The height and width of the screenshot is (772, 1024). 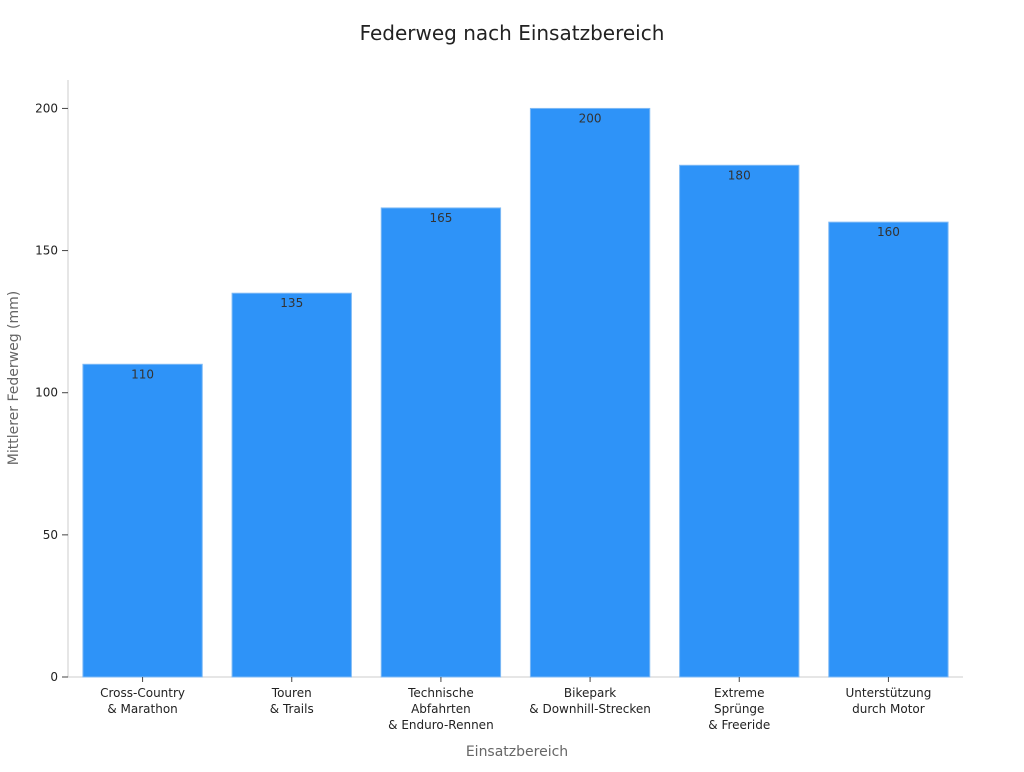 I want to click on y-tick-label: 200, so click(x=46, y=108).